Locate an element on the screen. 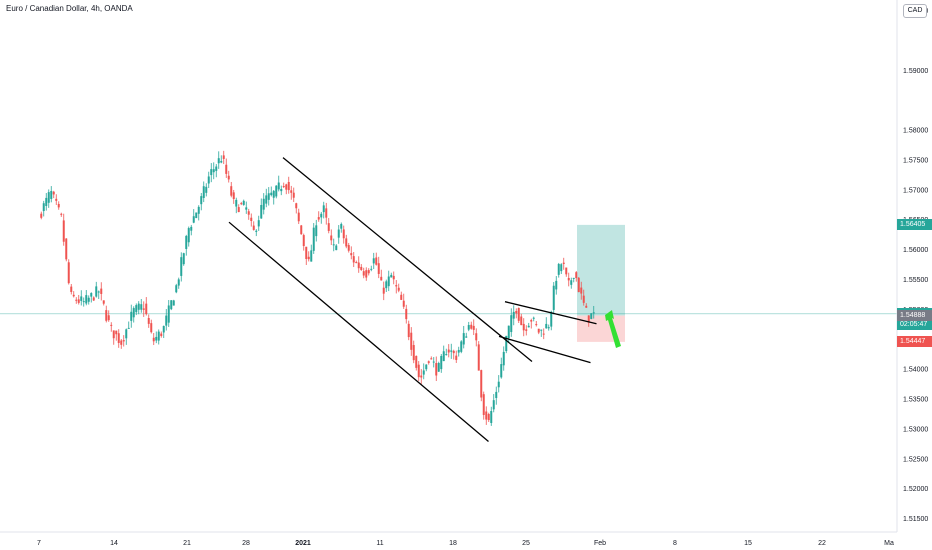 This screenshot has width=932, height=550. currency-badge: CAD is located at coordinates (915, 11).